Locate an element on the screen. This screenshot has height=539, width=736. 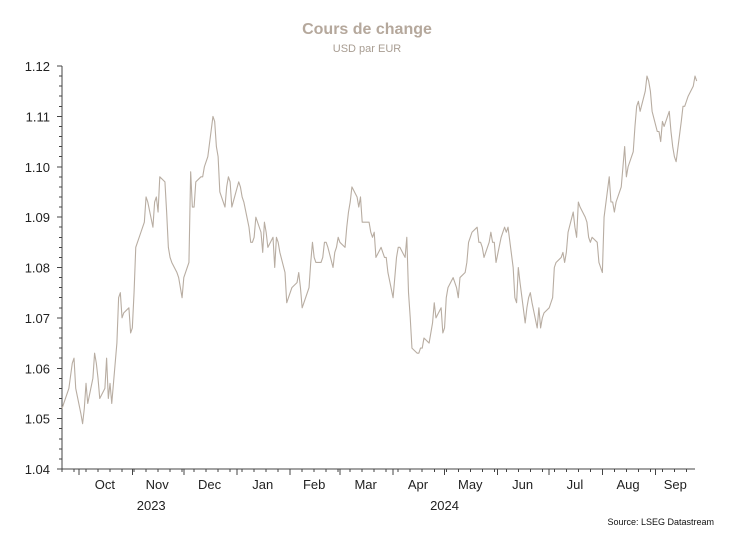
y-tick-label: 1.09 is located at coordinates (37, 217).